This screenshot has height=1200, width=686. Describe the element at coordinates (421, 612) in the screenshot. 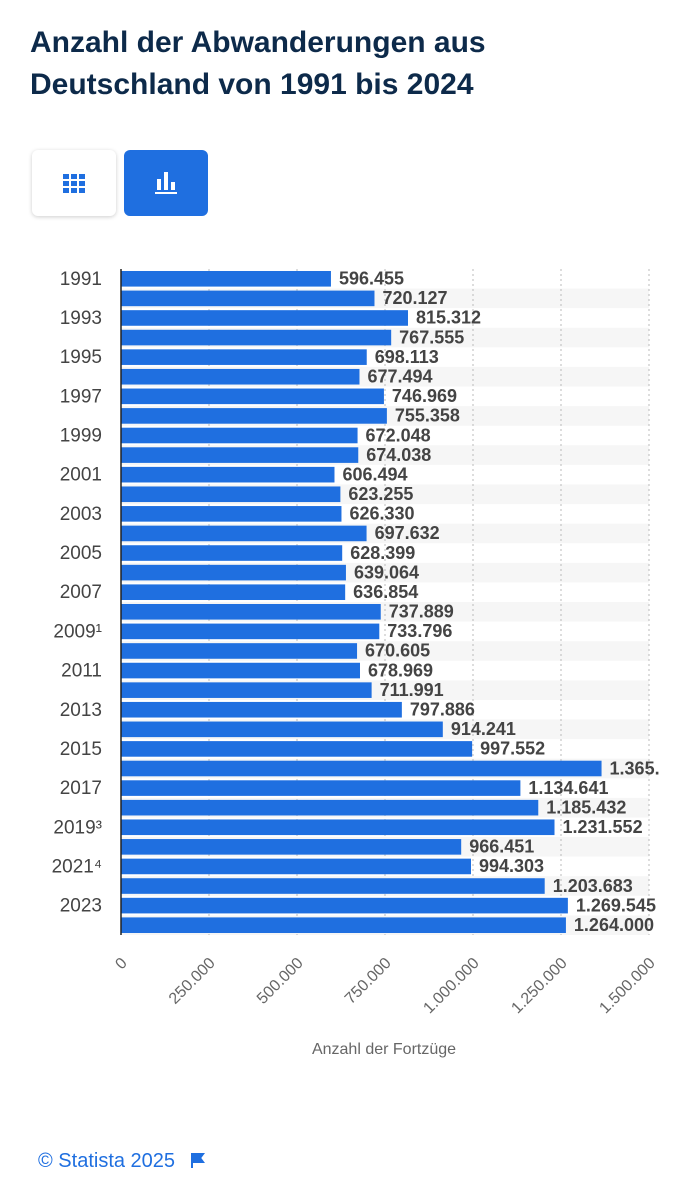

I see `data-label: 737.889` at that location.